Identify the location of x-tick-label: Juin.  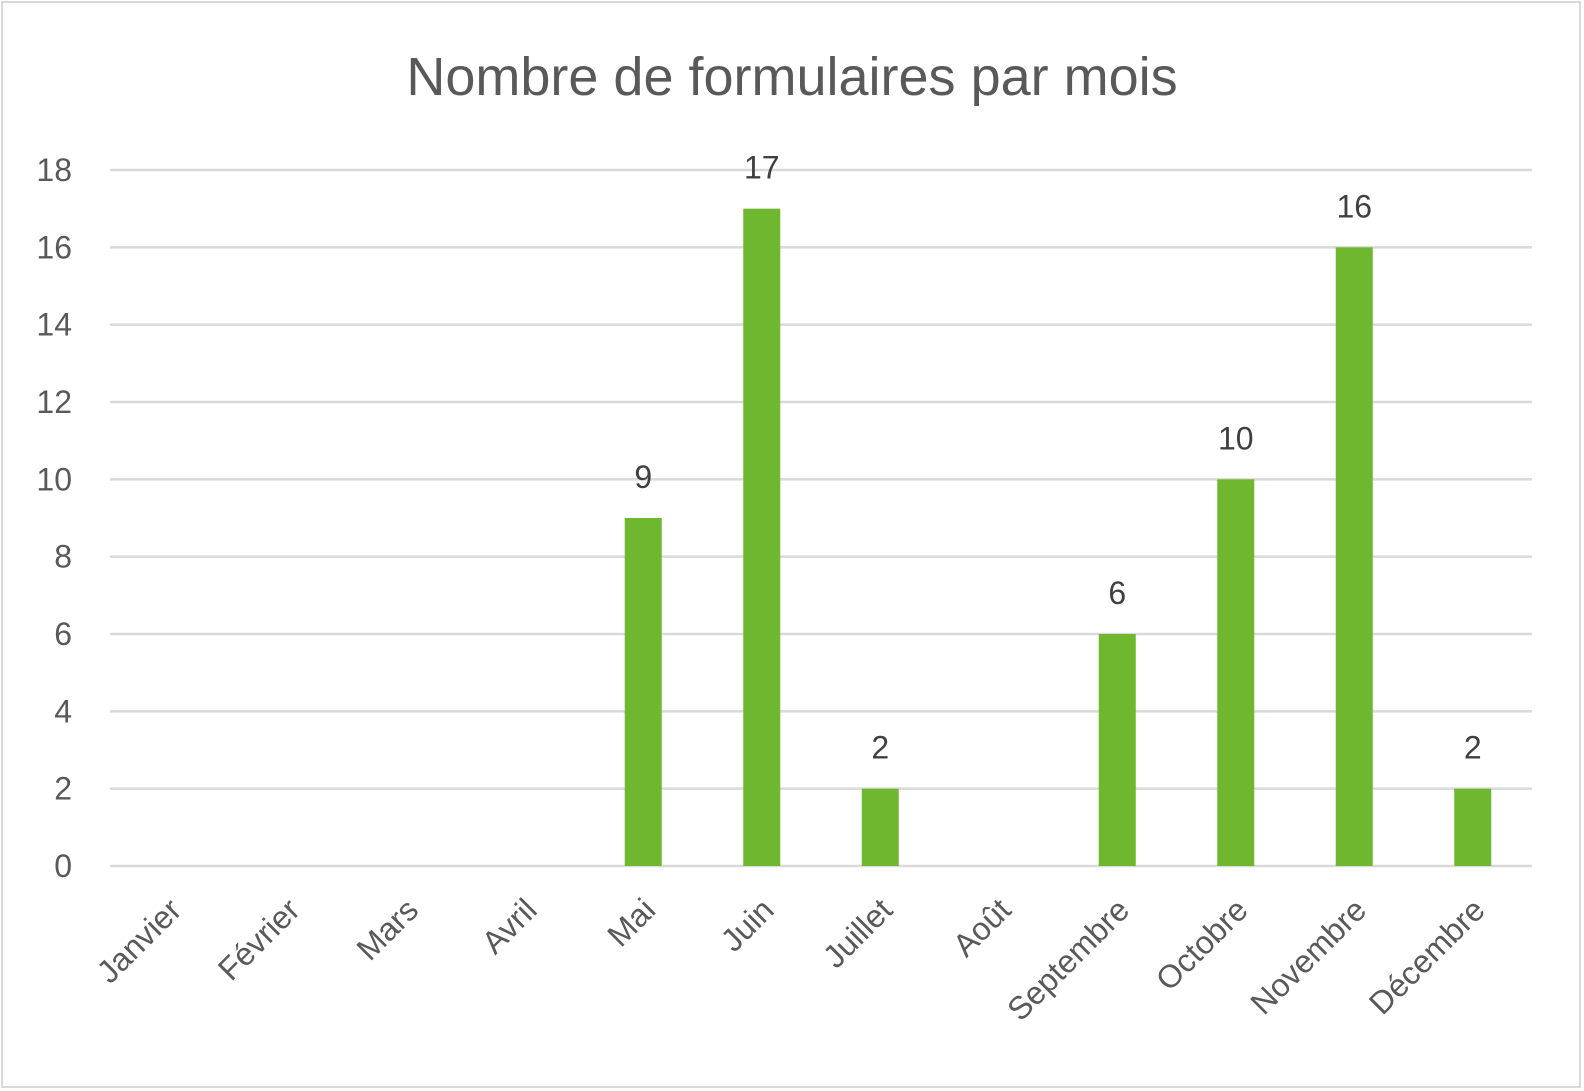
(747, 924).